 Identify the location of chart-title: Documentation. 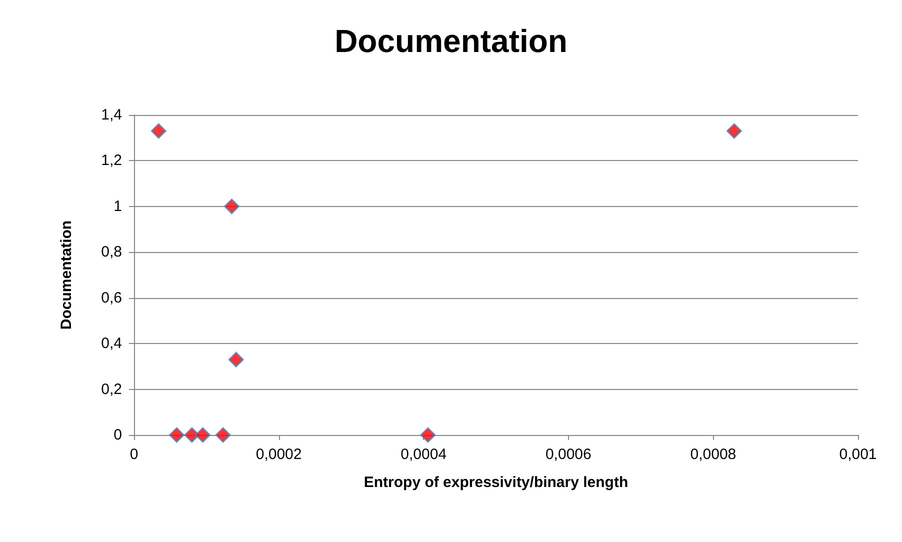
(451, 41).